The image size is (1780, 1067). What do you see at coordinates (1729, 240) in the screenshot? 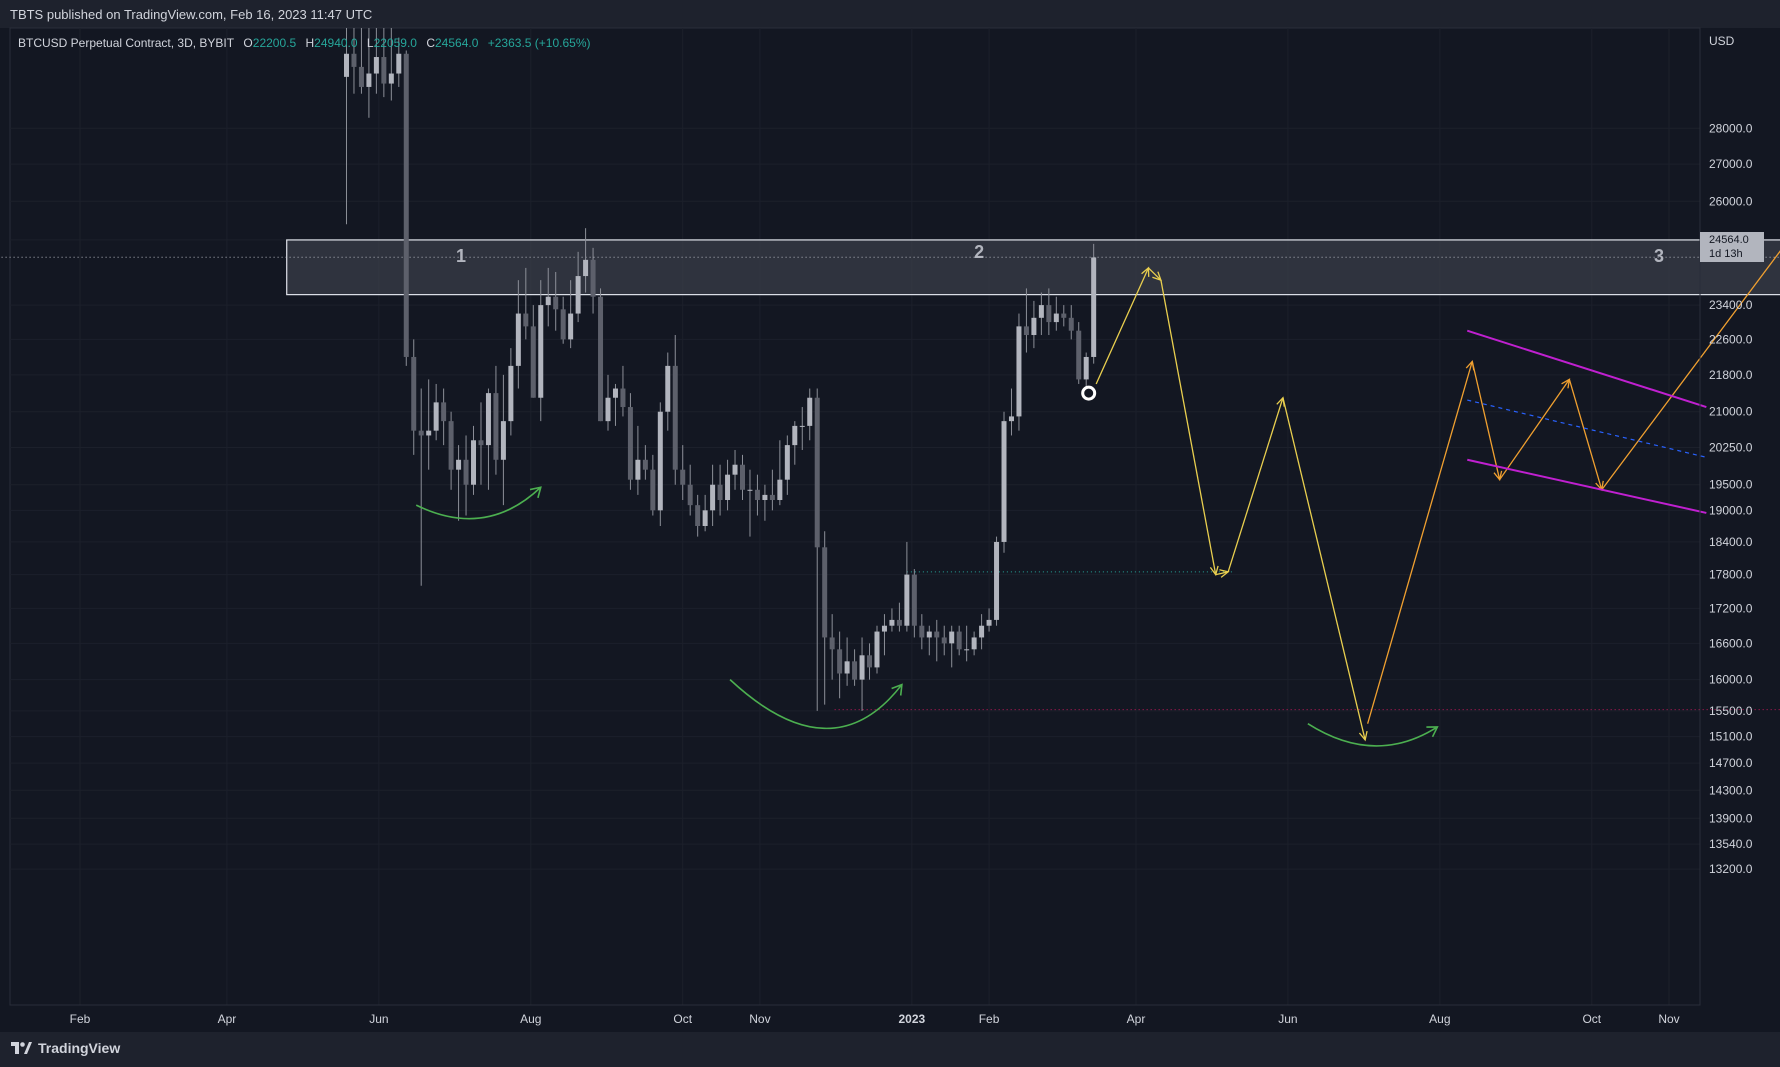
I see `last-price-value: 24564.0` at bounding box center [1729, 240].